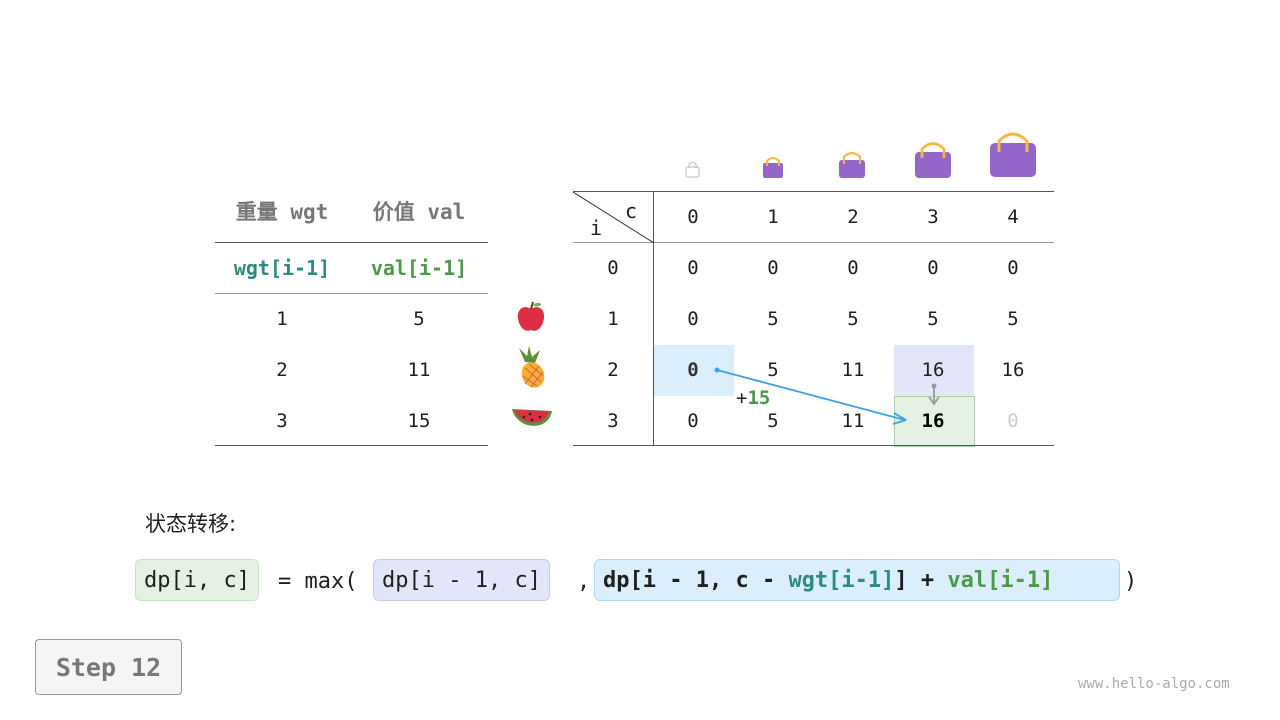  Describe the element at coordinates (191, 524) in the screenshot. I see `formula-label: 状态转移:` at that location.